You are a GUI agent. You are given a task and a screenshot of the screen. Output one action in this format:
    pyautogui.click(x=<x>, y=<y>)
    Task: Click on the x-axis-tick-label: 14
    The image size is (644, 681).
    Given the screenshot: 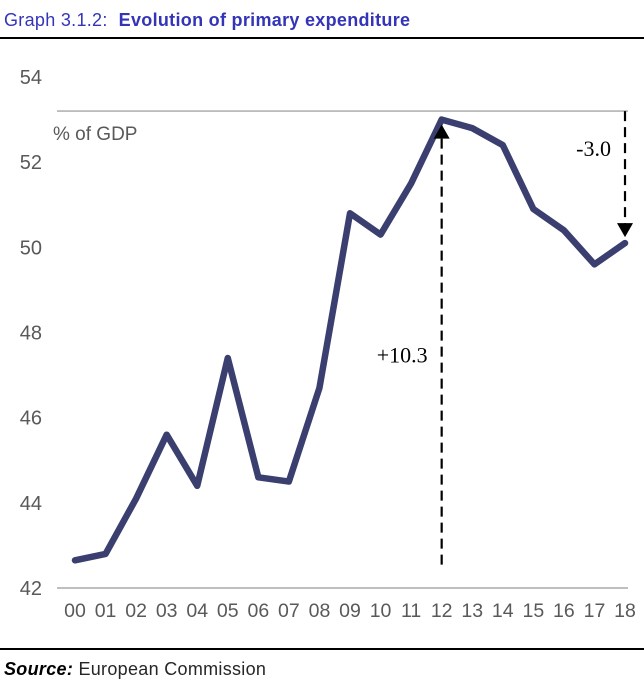 What is the action you would take?
    pyautogui.click(x=503, y=611)
    